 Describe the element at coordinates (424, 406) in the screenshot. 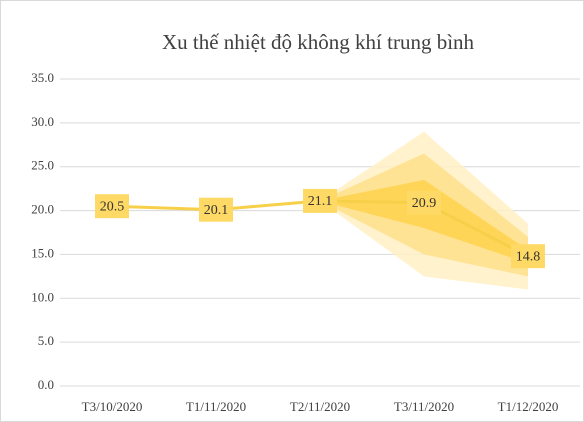

I see `x-tick-label: T3/11/2020` at that location.